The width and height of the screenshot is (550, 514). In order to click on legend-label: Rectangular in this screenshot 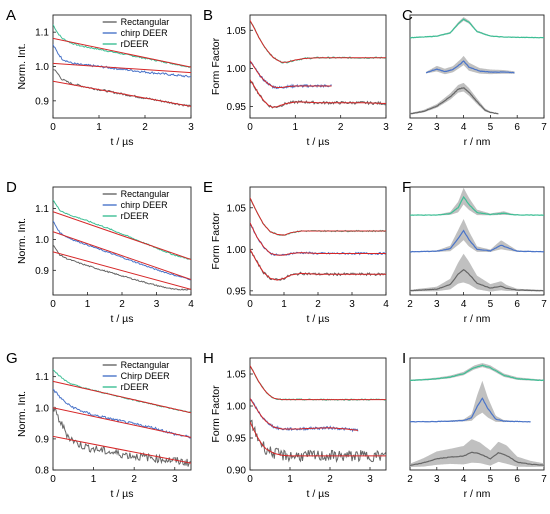, I will do `click(145, 22)`.